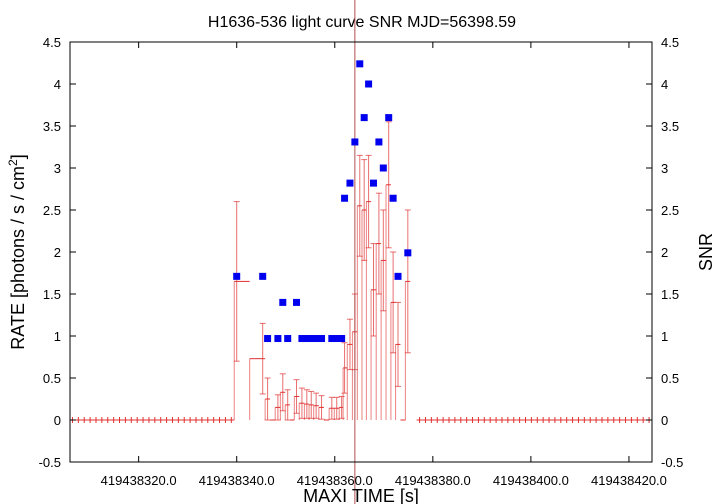 This screenshot has height=504, width=720. What do you see at coordinates (52, 210) in the screenshot?
I see `y-tick-label: 2.5` at bounding box center [52, 210].